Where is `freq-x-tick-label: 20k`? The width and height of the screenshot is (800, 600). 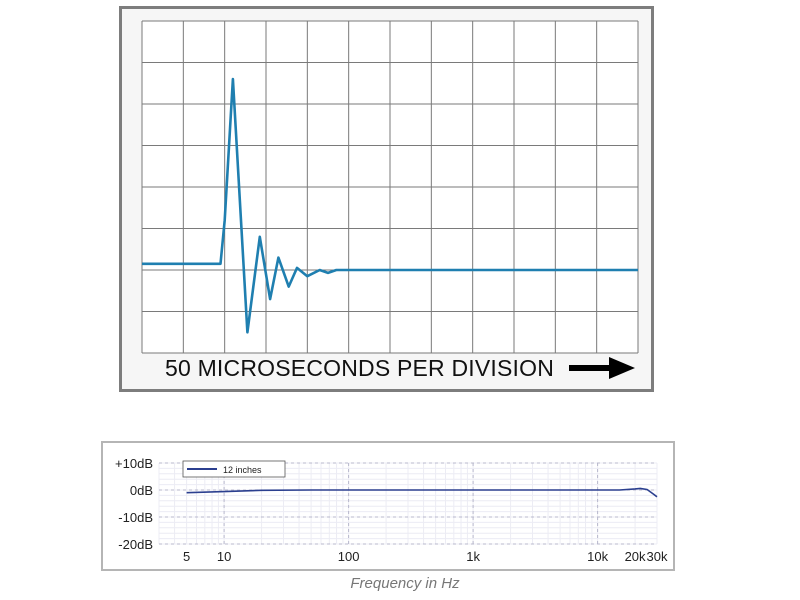
freq-x-tick-label: 20k is located at coordinates (635, 556).